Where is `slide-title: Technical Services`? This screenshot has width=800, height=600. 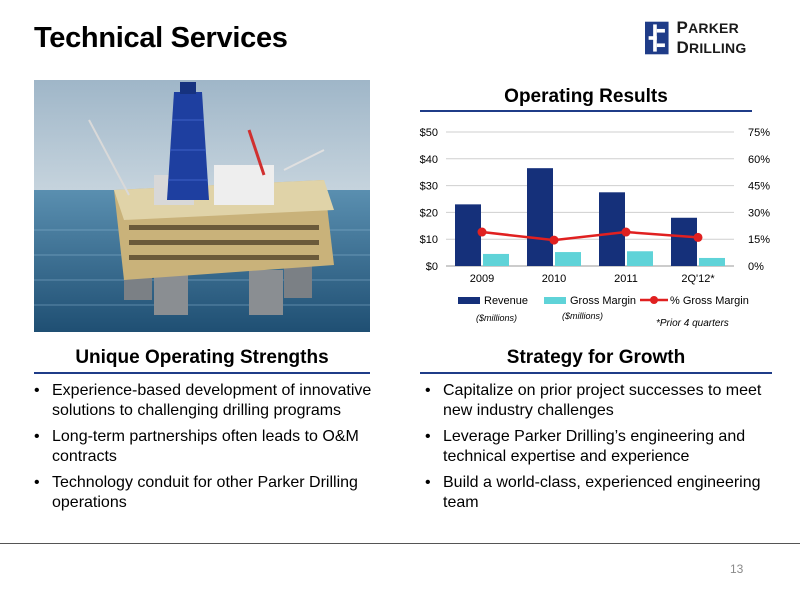 slide-title: Technical Services is located at coordinates (161, 38).